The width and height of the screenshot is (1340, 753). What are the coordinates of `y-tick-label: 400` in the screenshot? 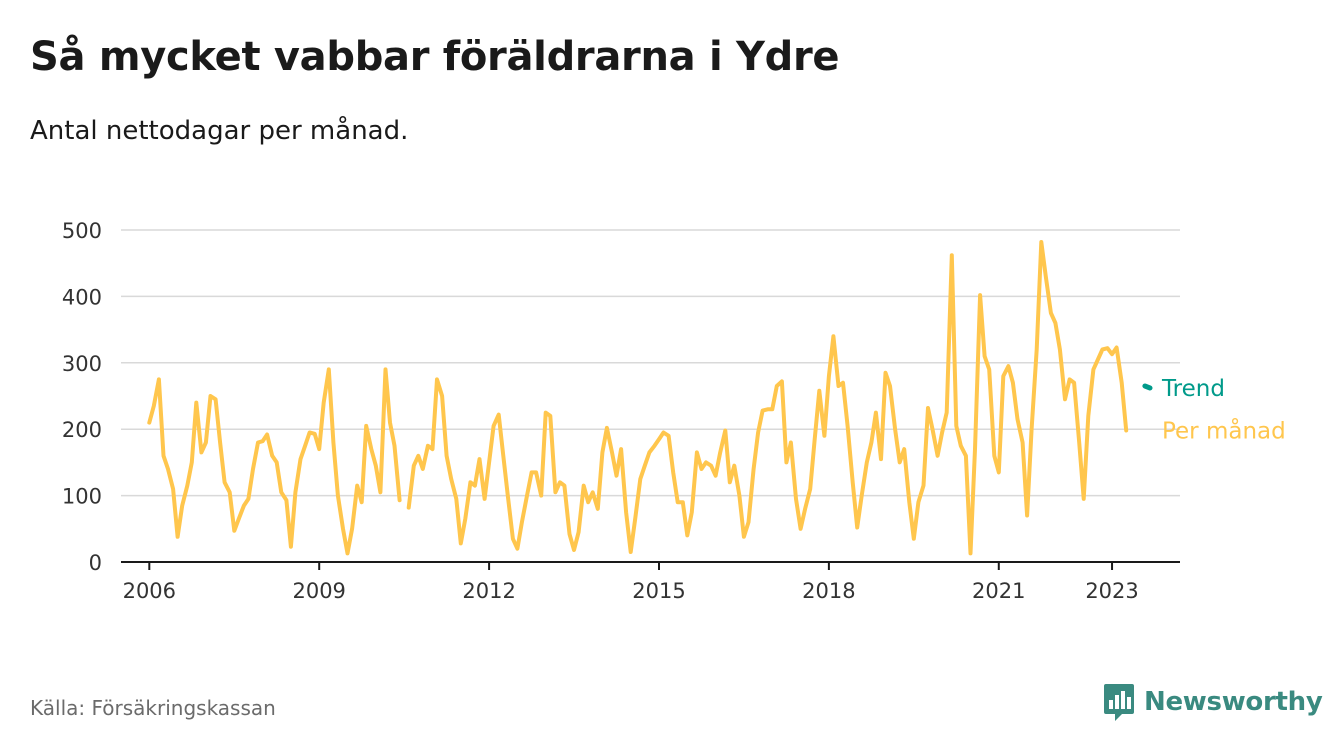 It's located at (82, 297).